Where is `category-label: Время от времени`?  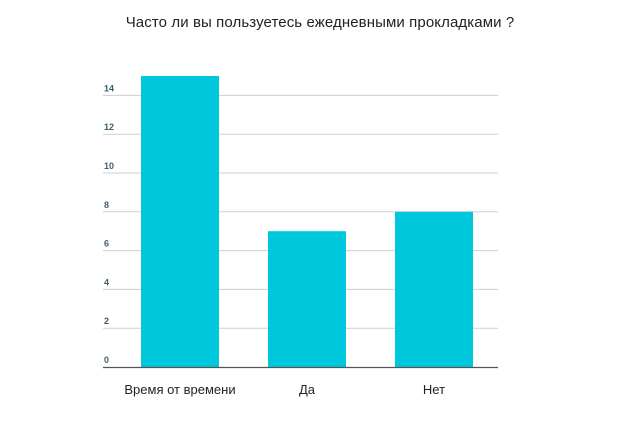 category-label: Время от времени is located at coordinates (179, 389).